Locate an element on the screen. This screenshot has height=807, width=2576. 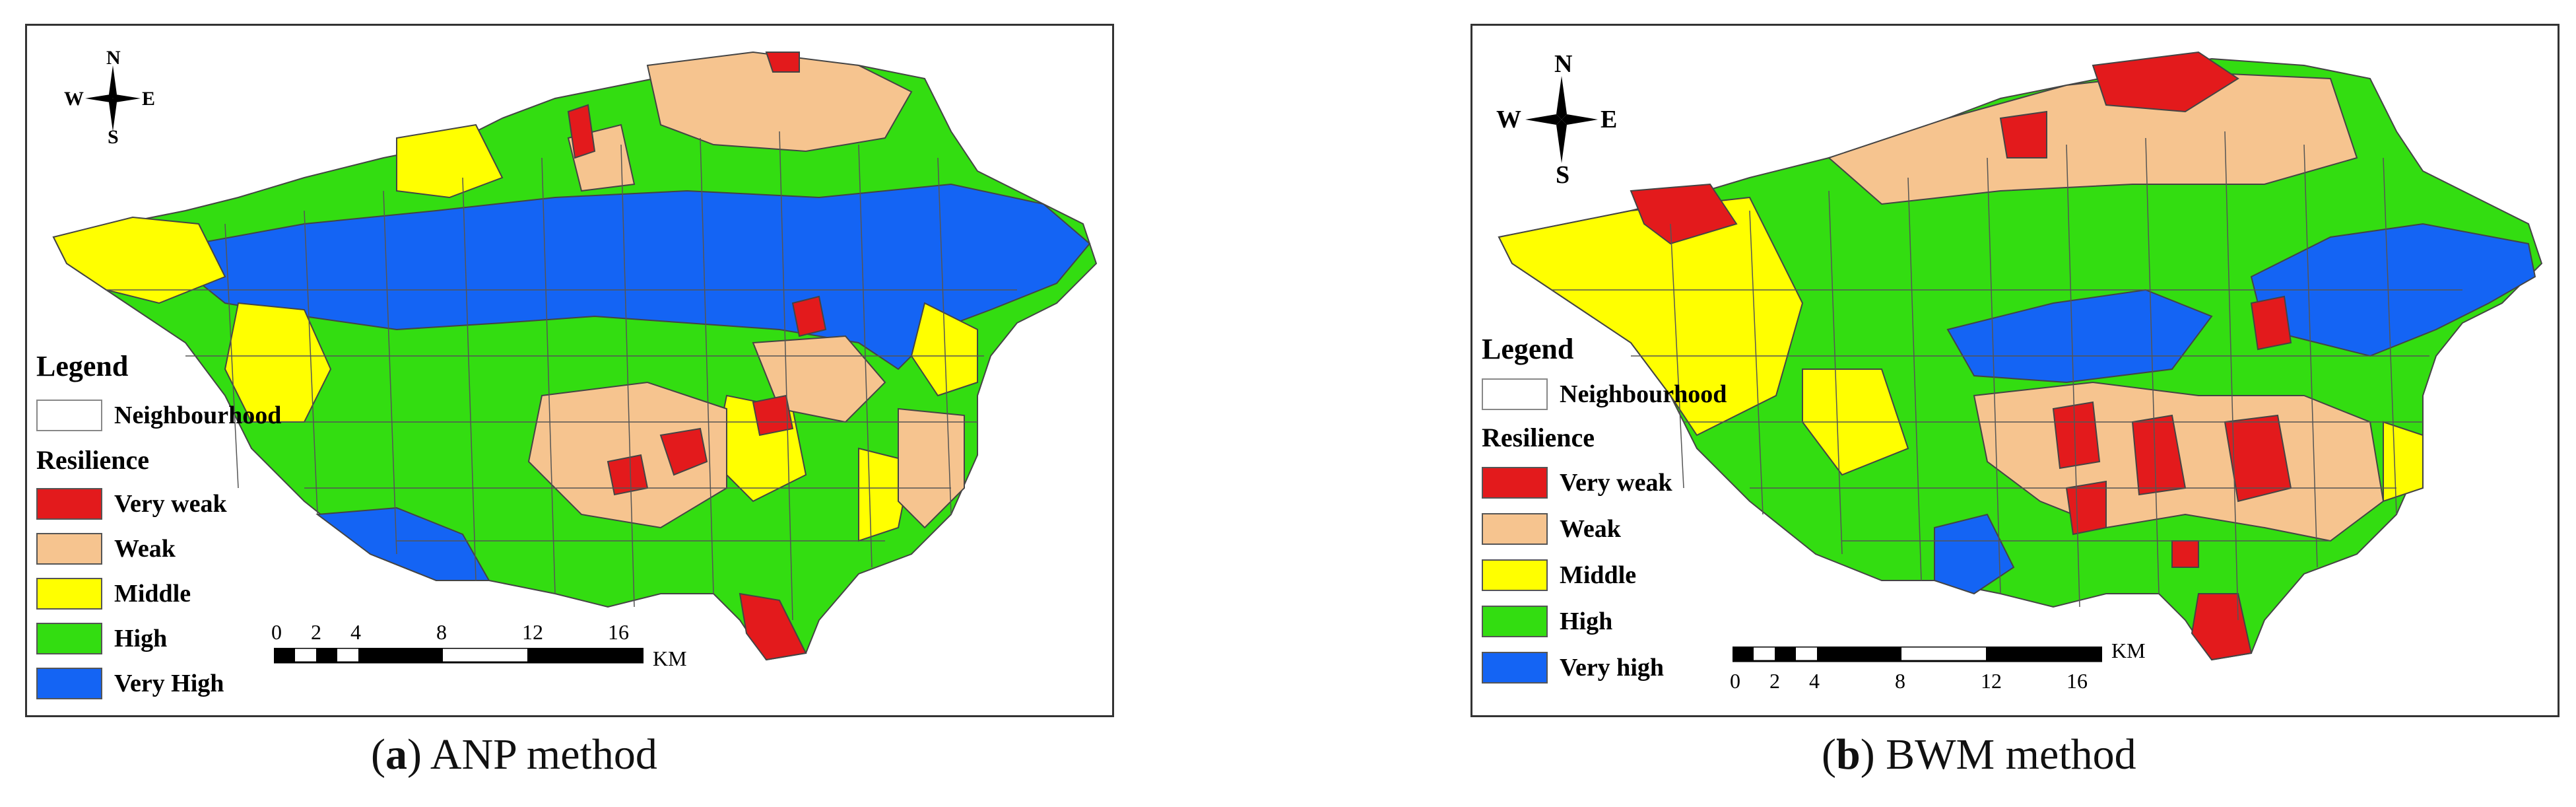
caption-text: ) ANP method is located at coordinates (532, 754).